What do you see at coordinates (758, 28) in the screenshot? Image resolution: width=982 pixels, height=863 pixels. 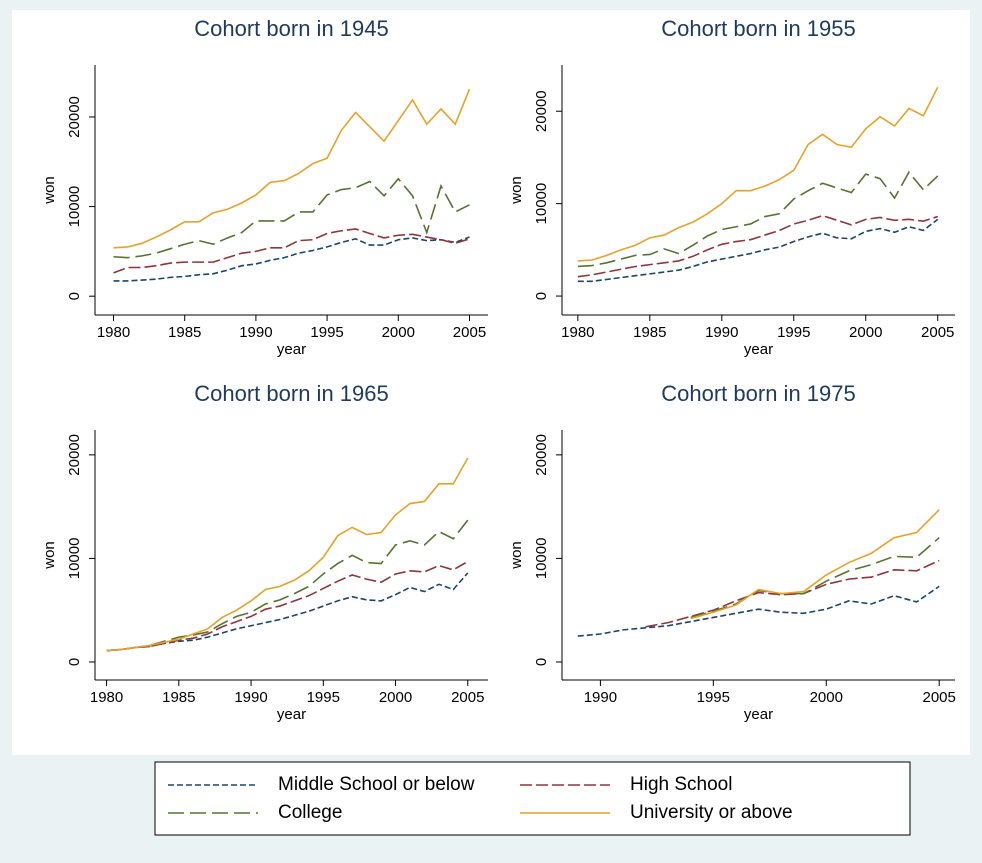 I see `panel-title: Cohort born in 1955` at bounding box center [758, 28].